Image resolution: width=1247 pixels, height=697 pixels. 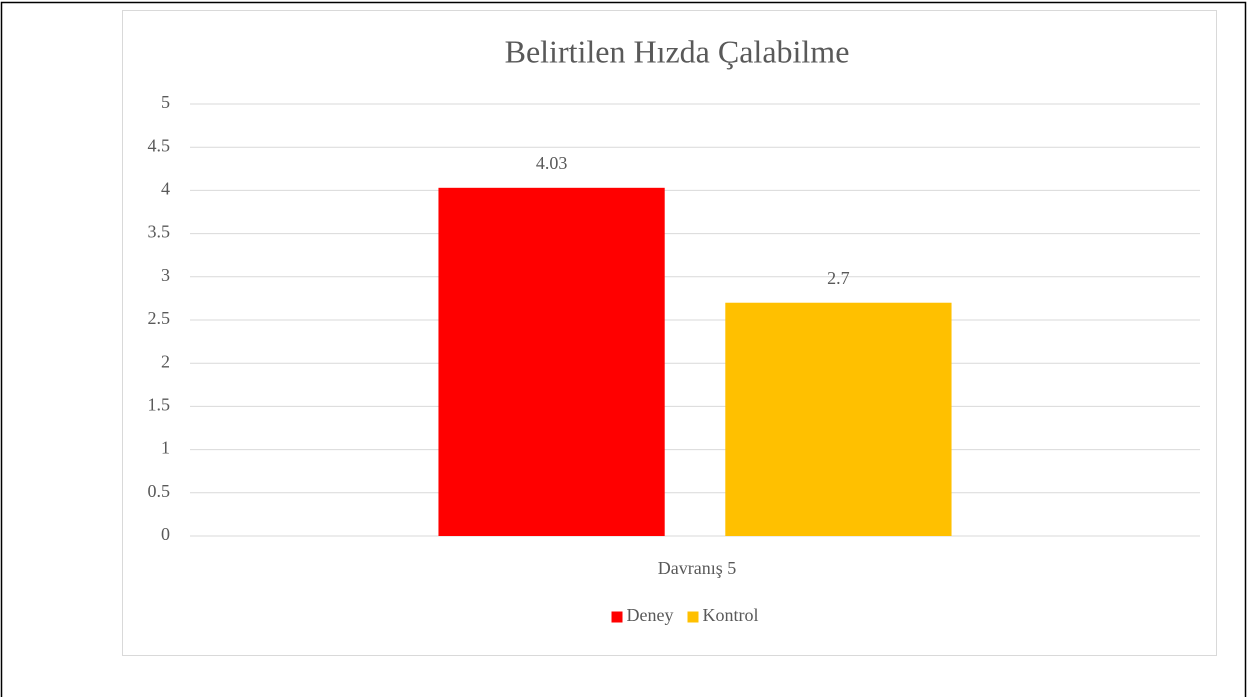 I want to click on y-tick-label: 3, so click(x=165, y=275).